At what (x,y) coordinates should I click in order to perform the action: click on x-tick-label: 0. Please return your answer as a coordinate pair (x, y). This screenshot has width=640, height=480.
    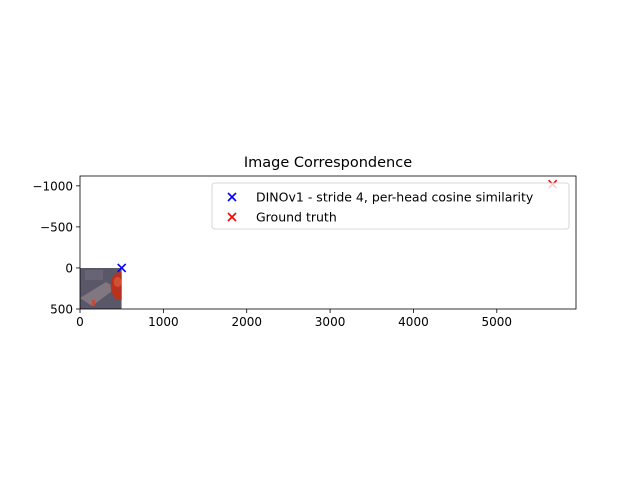
    Looking at the image, I should click on (80, 322).